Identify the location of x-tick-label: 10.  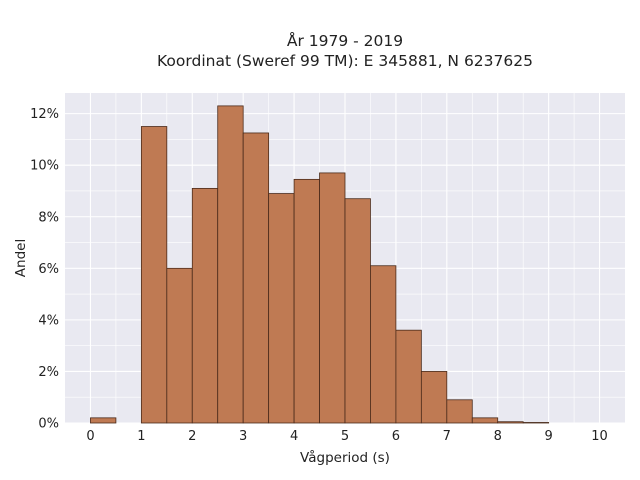
(599, 436).